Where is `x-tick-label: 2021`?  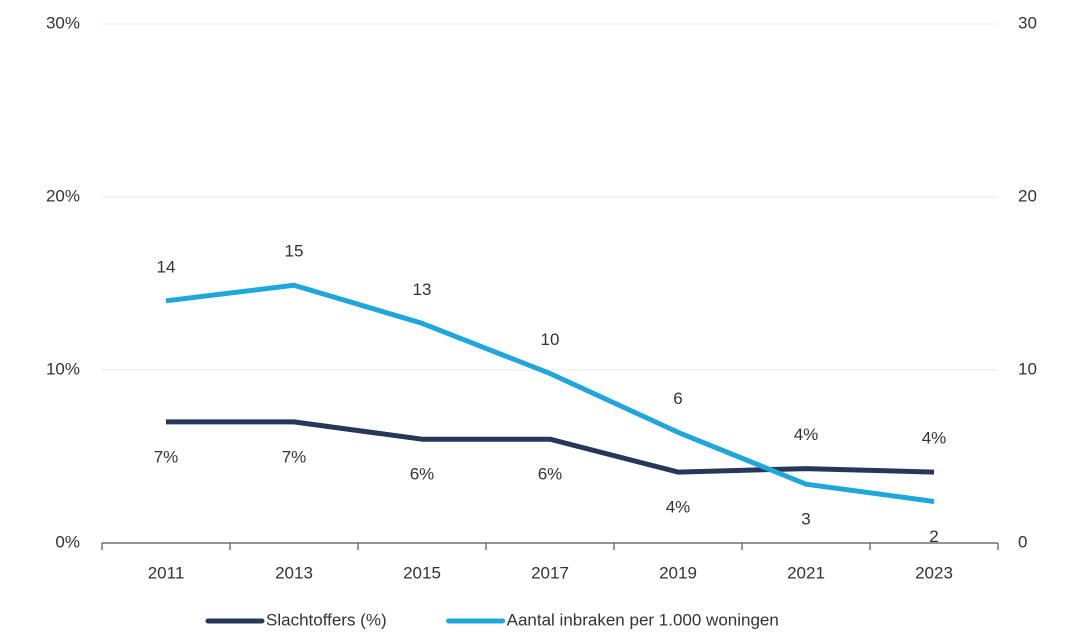
x-tick-label: 2021 is located at coordinates (806, 572).